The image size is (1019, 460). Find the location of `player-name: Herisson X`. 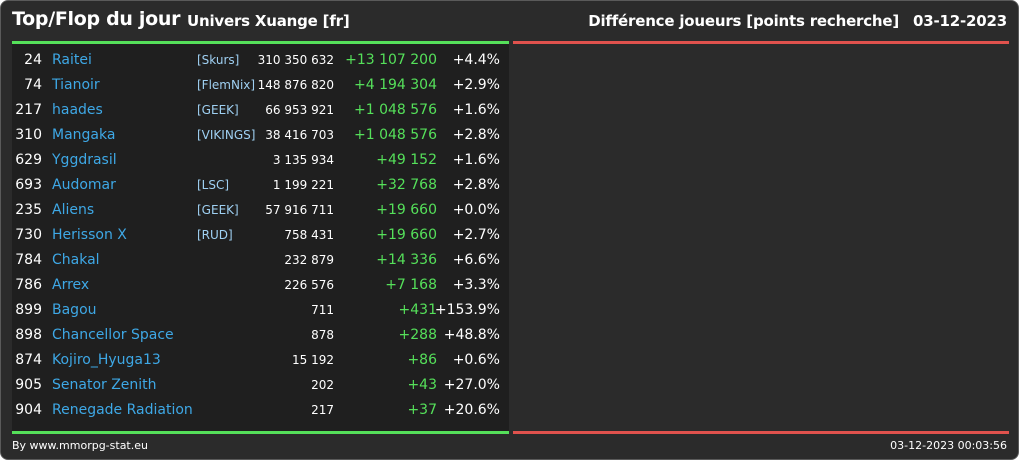

player-name: Herisson X is located at coordinates (89, 235).